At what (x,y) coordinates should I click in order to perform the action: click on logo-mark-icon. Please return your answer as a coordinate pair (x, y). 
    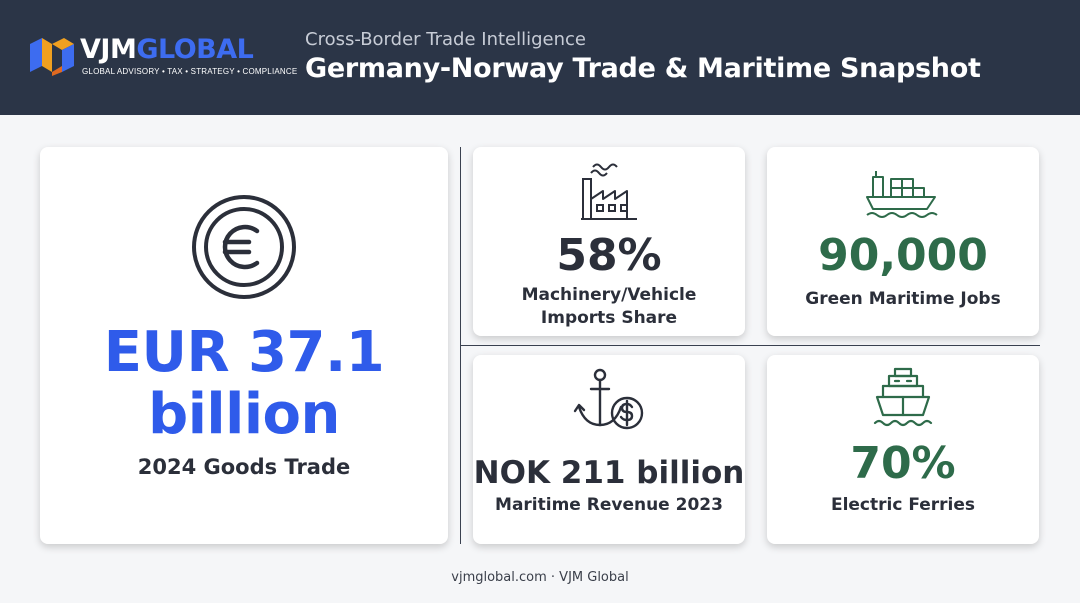
    Looking at the image, I should click on (52, 57).